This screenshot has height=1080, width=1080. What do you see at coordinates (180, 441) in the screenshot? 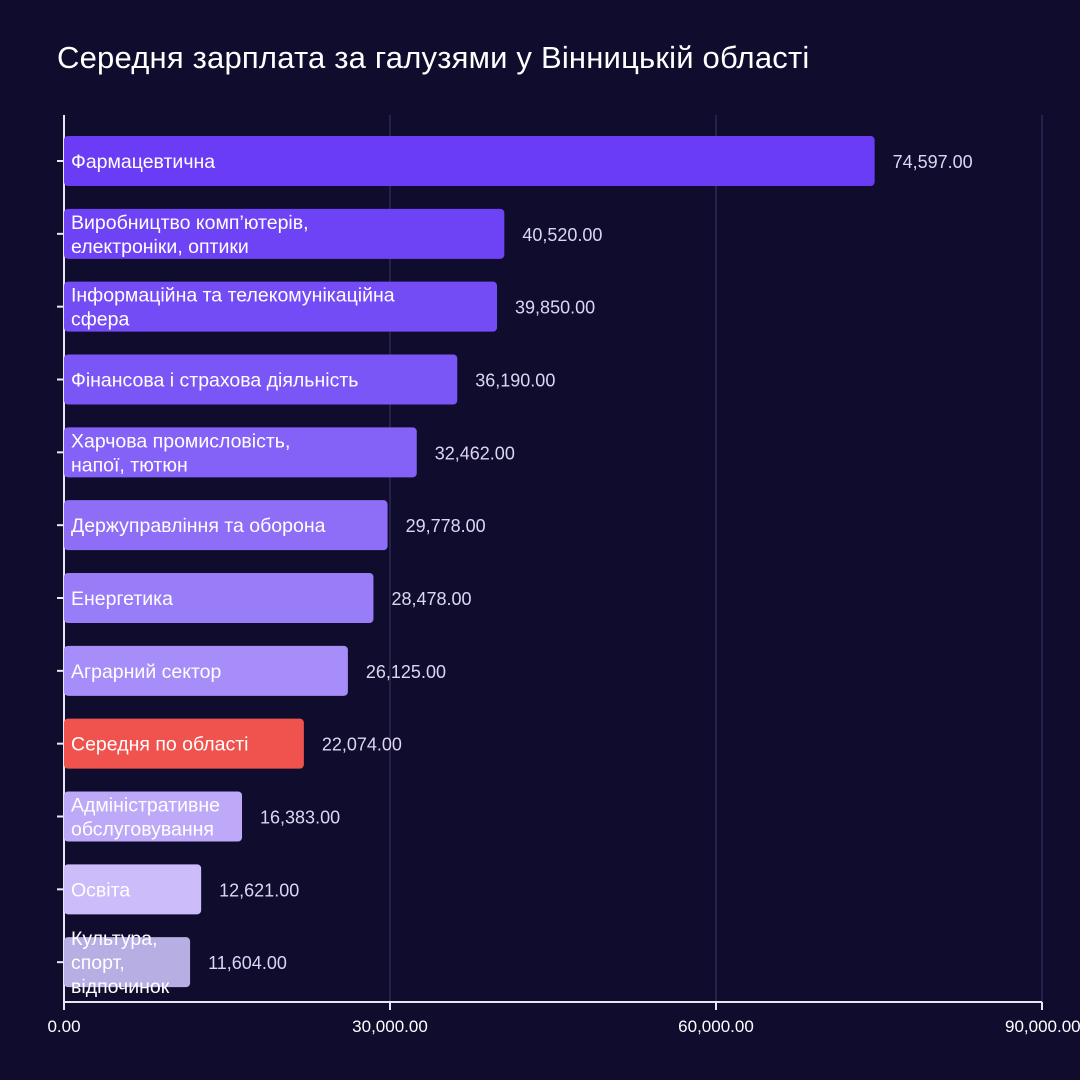
I see `bar-category-label: Харчова промисловість,` at bounding box center [180, 441].